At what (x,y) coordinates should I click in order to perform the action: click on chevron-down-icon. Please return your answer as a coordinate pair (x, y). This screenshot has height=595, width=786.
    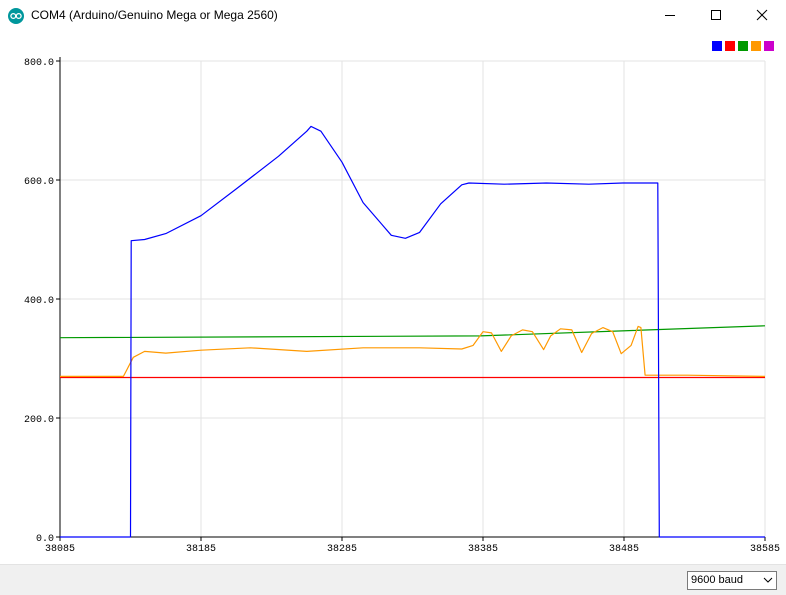
    Looking at the image, I should click on (767, 580).